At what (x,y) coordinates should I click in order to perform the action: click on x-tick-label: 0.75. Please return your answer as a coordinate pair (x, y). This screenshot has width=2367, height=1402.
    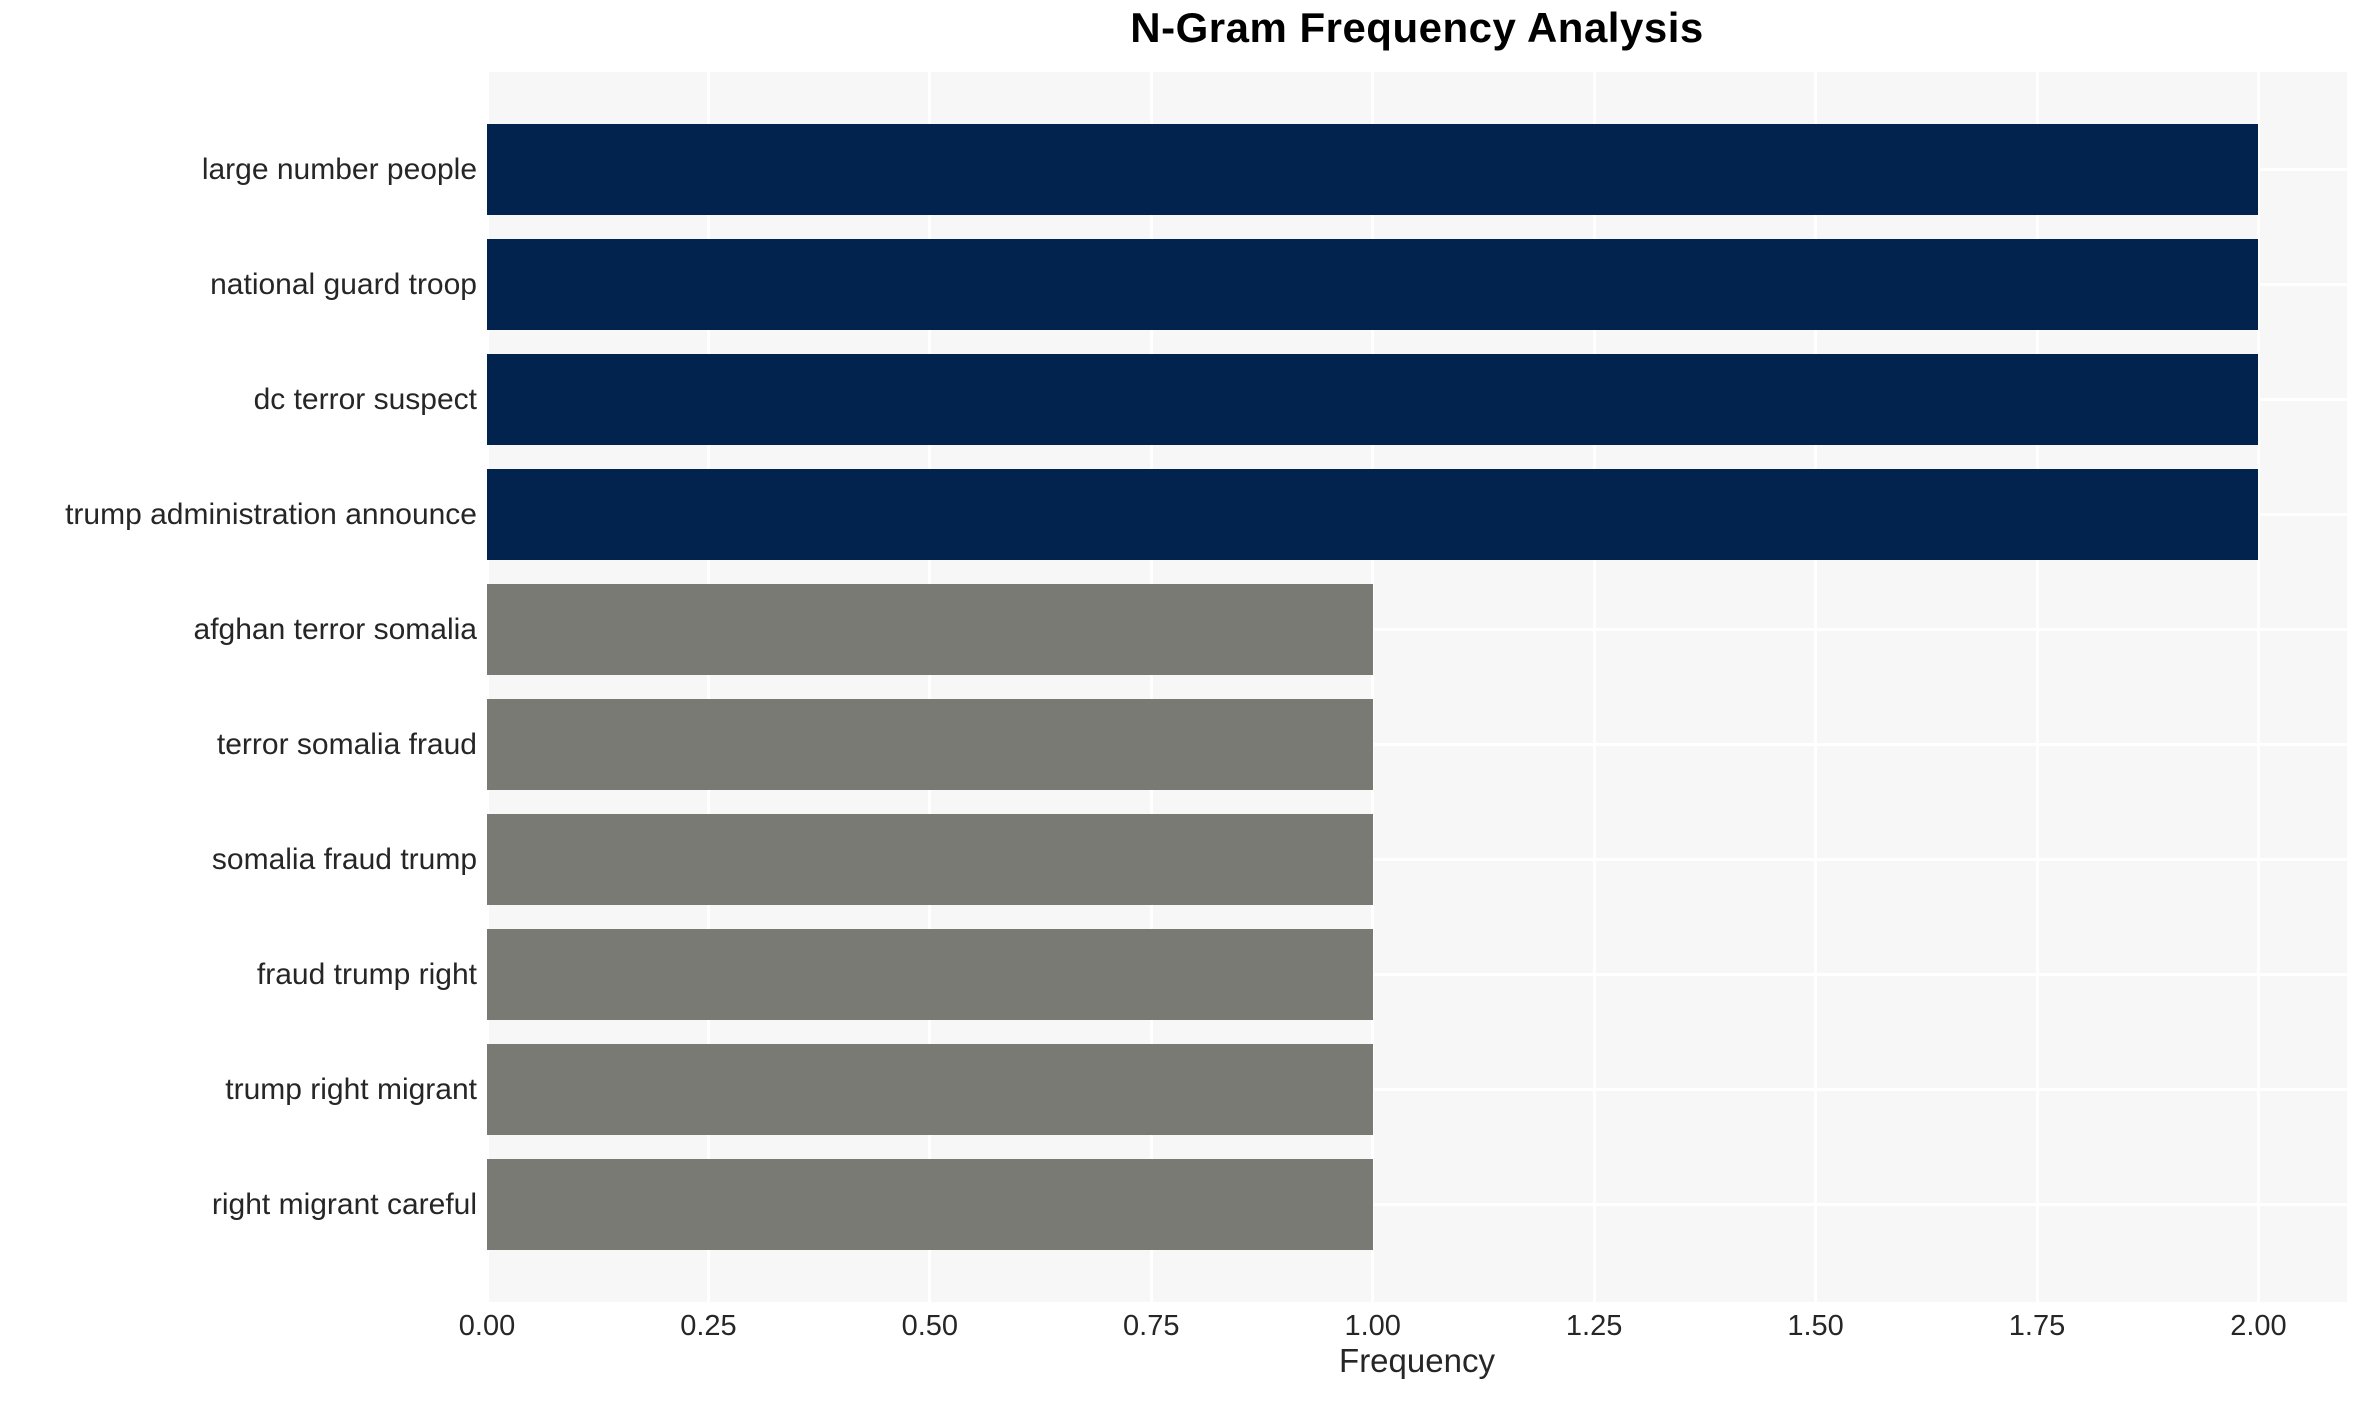
    Looking at the image, I should click on (1151, 1326).